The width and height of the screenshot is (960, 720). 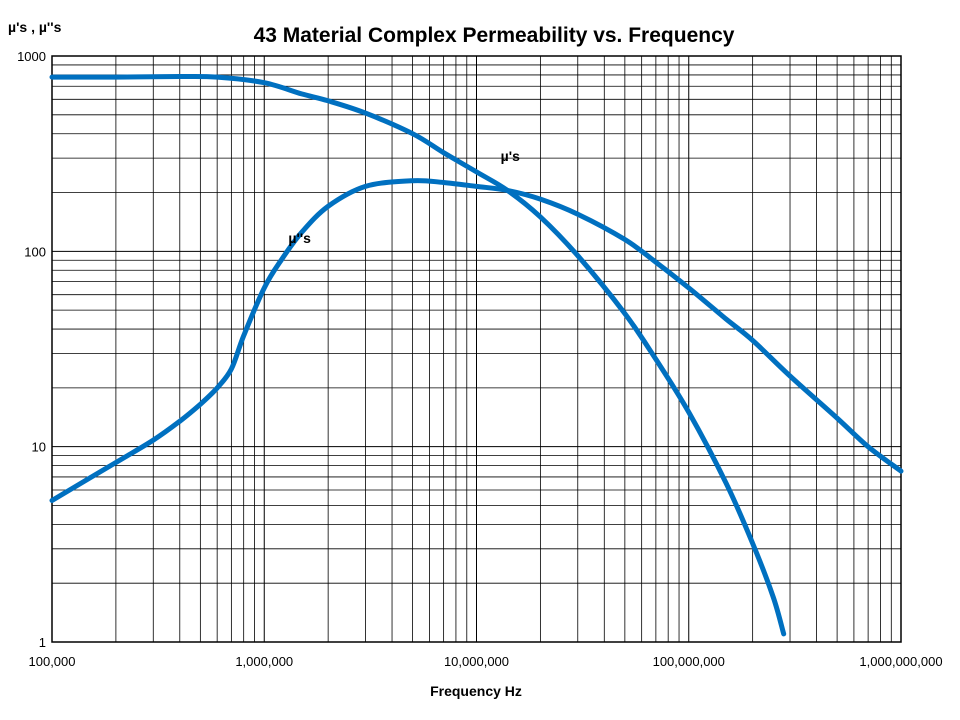 I want to click on y-tick-label: 100, so click(x=35, y=251).